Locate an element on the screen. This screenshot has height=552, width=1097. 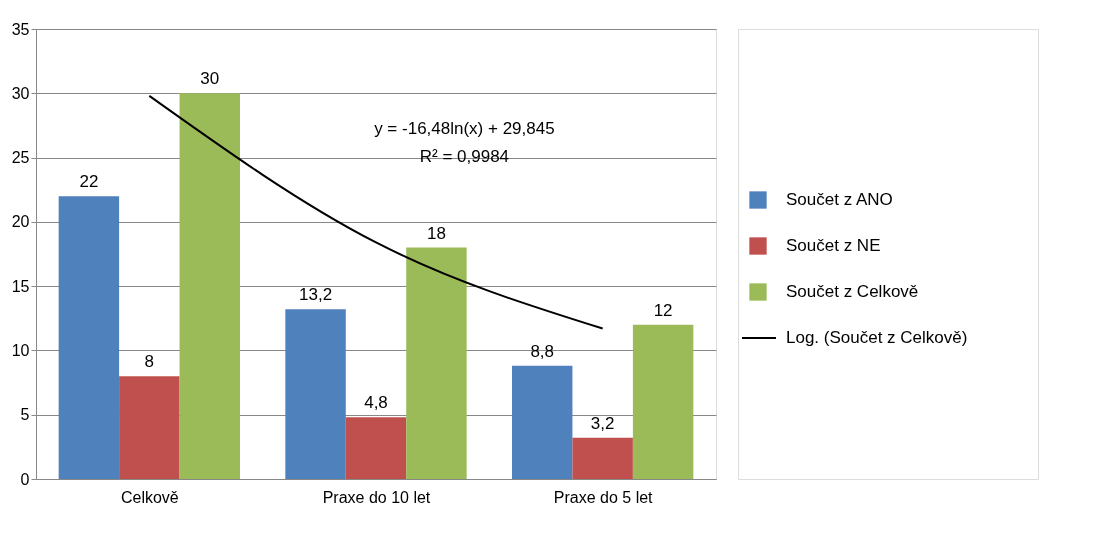
x-tick-label: Celkově is located at coordinates (149, 497).